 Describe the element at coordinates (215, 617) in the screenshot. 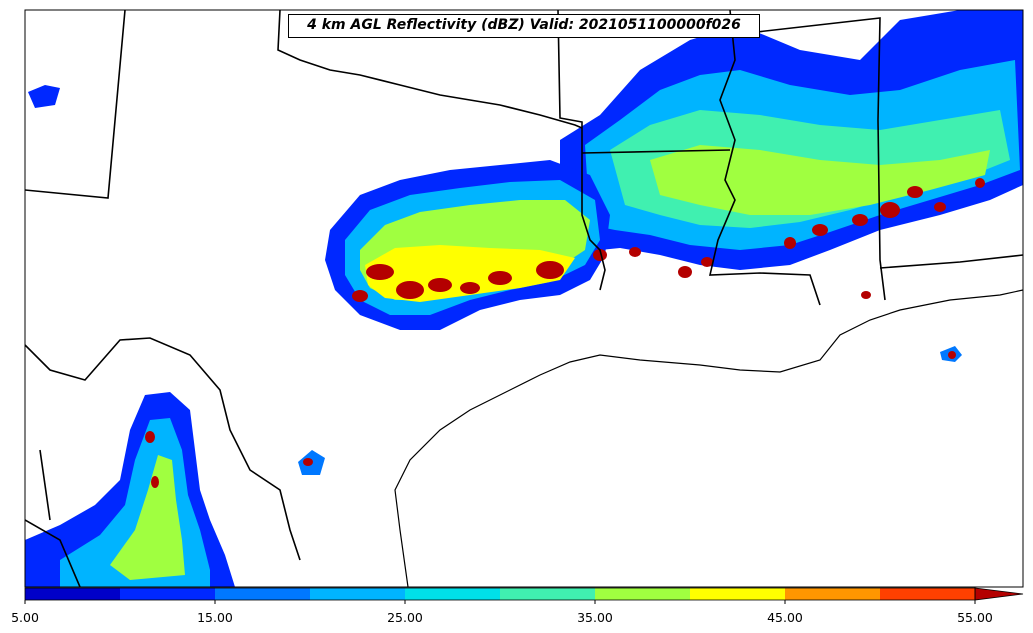

I see `colorbar-tick-label: 15.00` at that location.